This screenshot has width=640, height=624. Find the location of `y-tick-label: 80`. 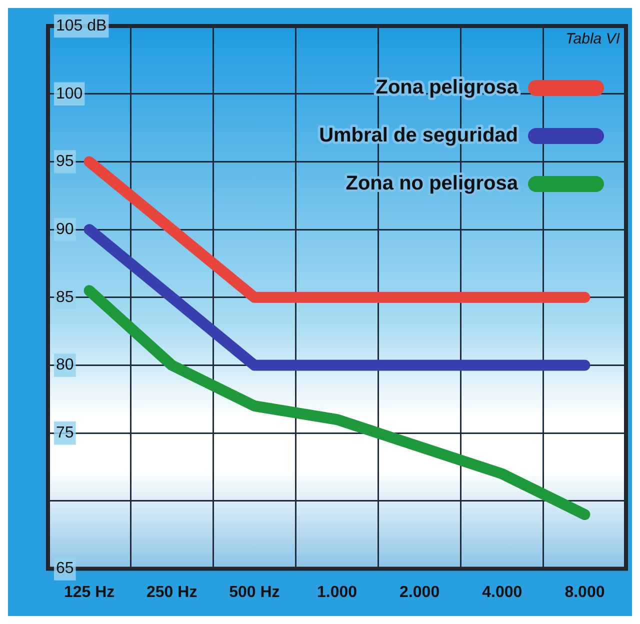

y-tick-label: 80 is located at coordinates (65, 365).